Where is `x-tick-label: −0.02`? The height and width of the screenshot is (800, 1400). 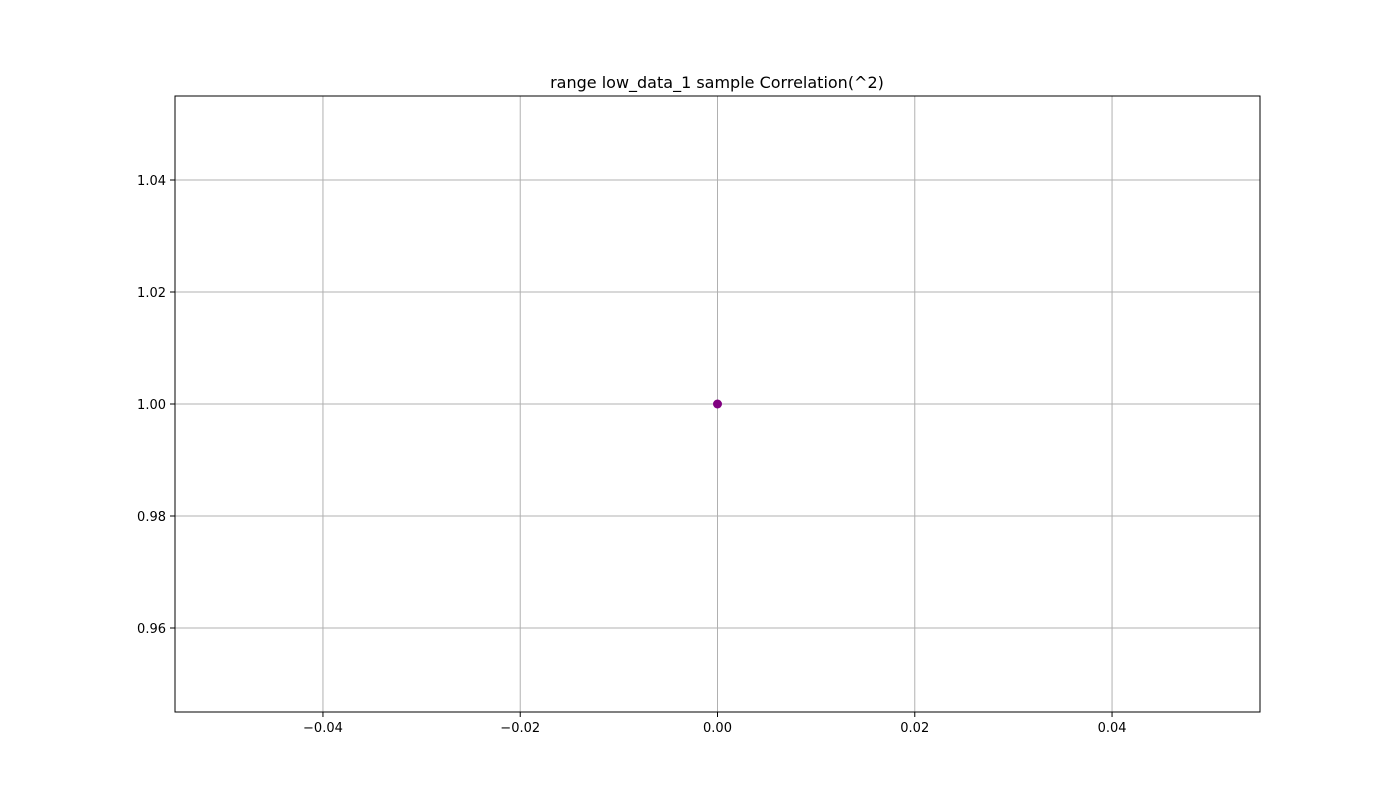 x-tick-label: −0.02 is located at coordinates (520, 728).